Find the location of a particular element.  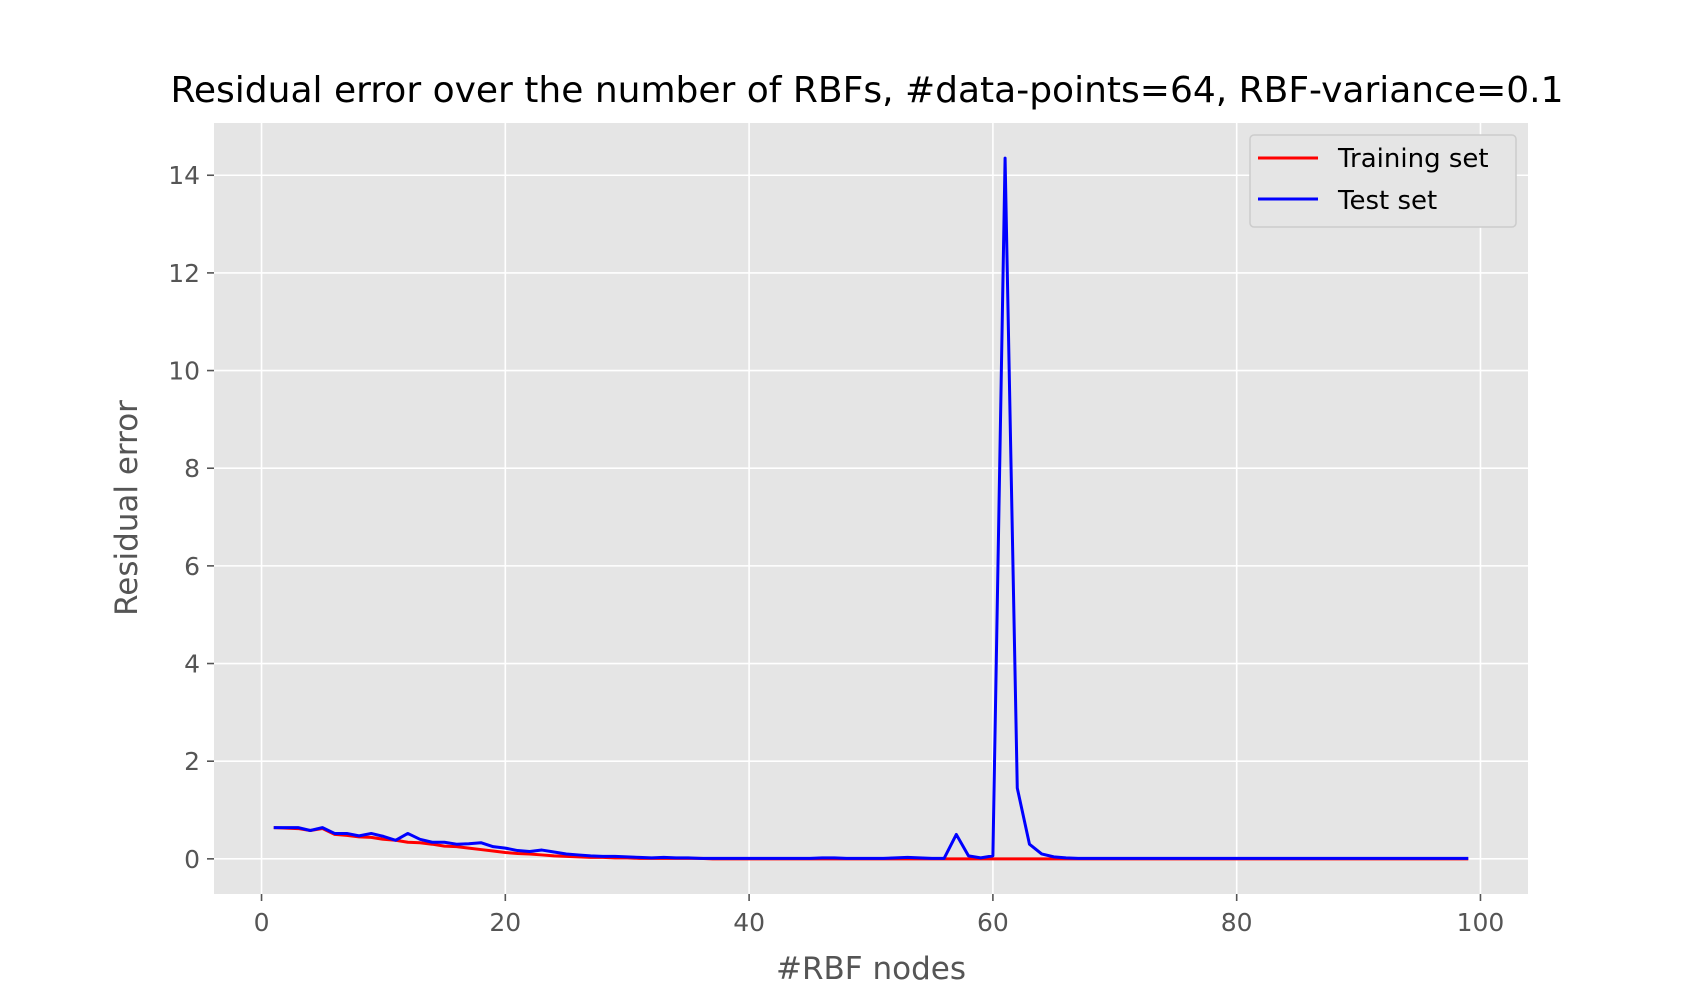

legend-label-training: Training set is located at coordinates (1413, 159).